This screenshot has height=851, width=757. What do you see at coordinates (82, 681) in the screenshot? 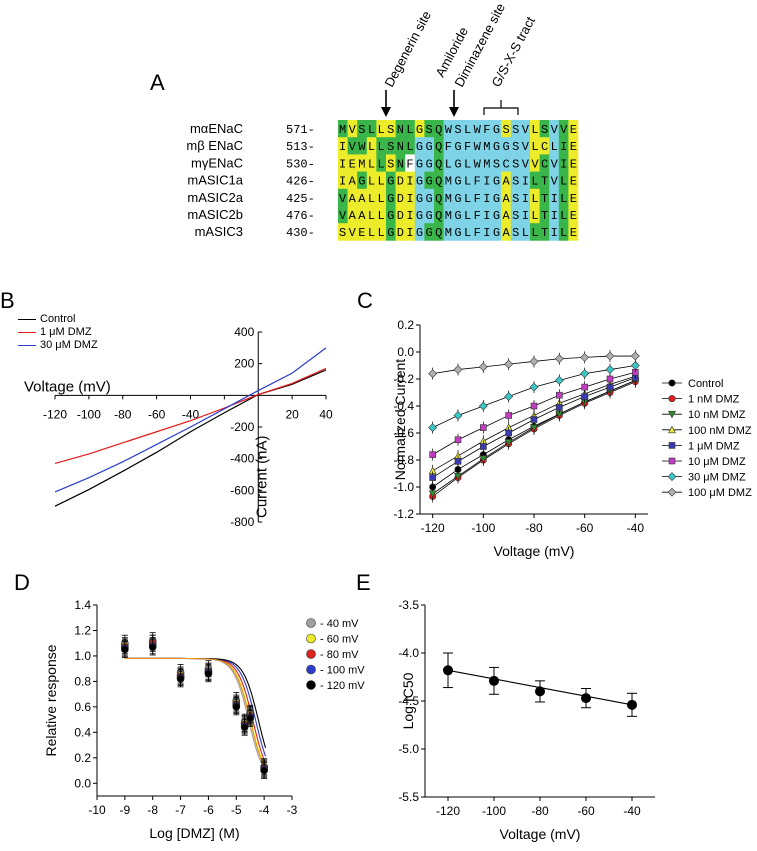
I see `y-tick-label-d: 0.8` at bounding box center [82, 681].